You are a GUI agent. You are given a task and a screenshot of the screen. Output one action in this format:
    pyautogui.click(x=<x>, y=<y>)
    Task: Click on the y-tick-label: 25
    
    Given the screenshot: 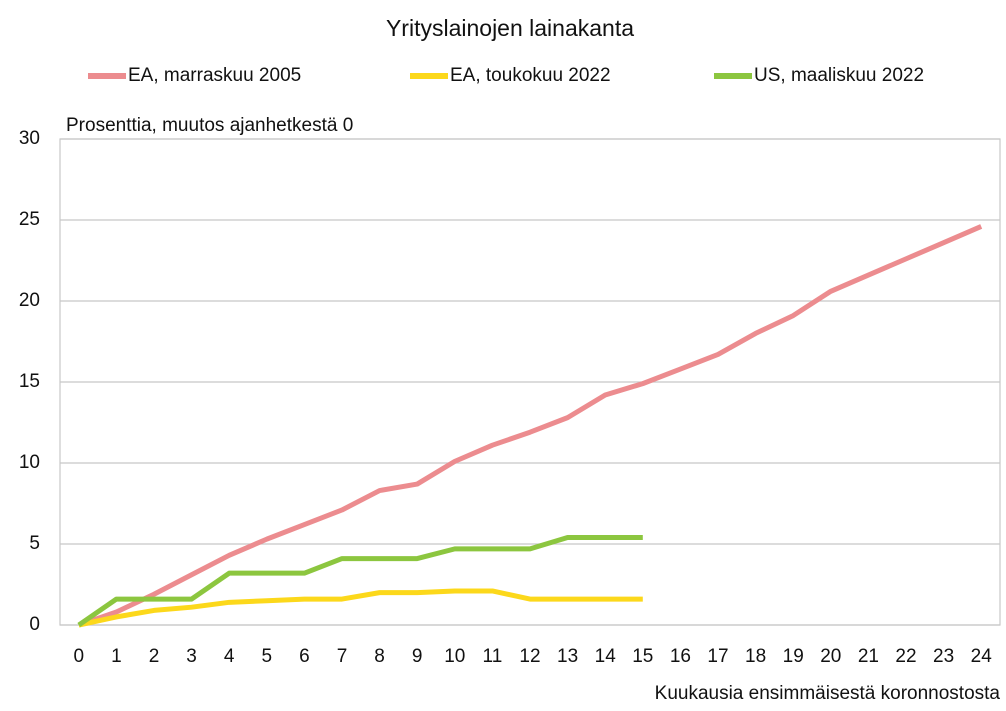 What is the action you would take?
    pyautogui.click(x=29, y=219)
    